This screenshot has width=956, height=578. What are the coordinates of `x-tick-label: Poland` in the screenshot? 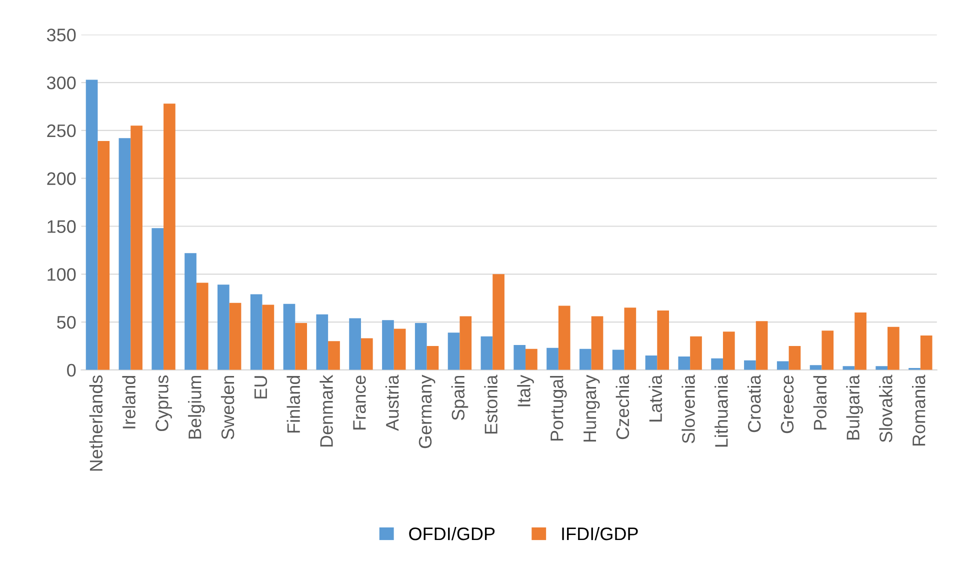 It's located at (820, 403).